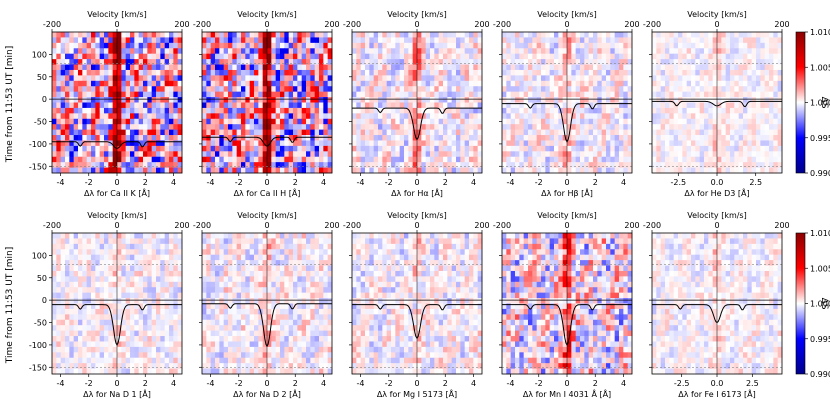  I want to click on x-tick-label: -4, so click(210, 182).